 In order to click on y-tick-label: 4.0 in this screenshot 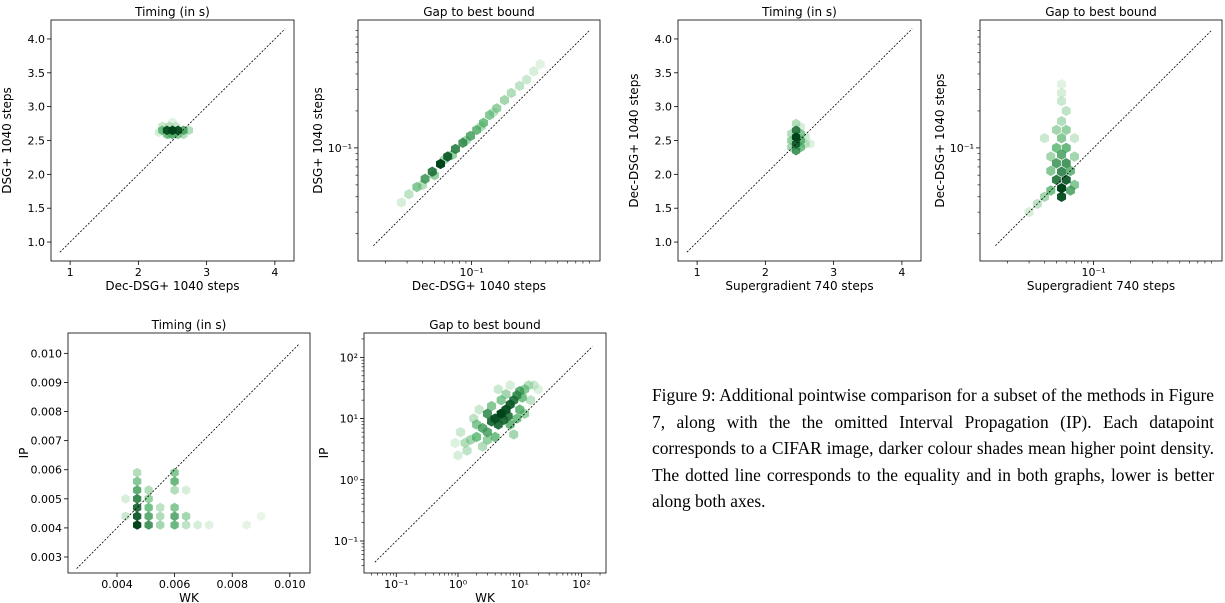, I will do `click(37, 39)`.